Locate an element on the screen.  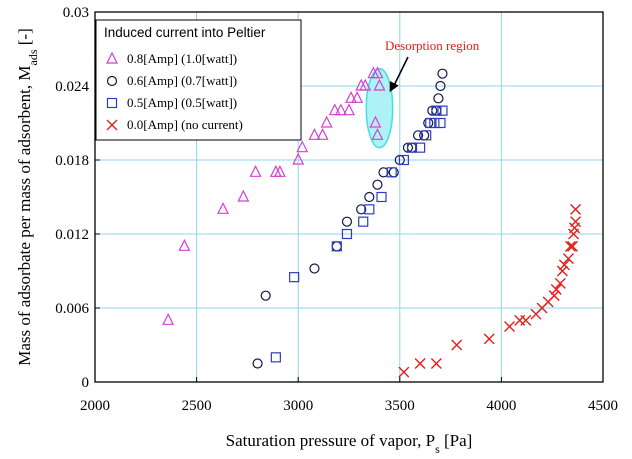
x-tick-label: 4000 is located at coordinates (501, 406).